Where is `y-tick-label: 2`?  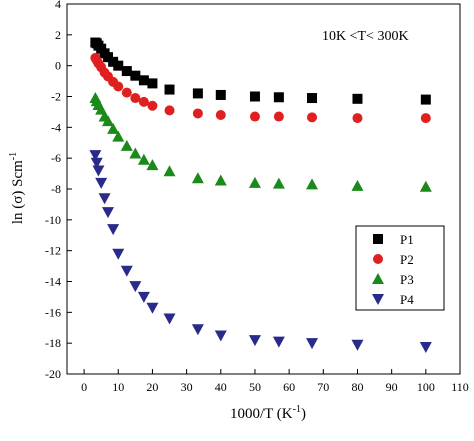
y-tick-label: 2 is located at coordinates (58, 35).